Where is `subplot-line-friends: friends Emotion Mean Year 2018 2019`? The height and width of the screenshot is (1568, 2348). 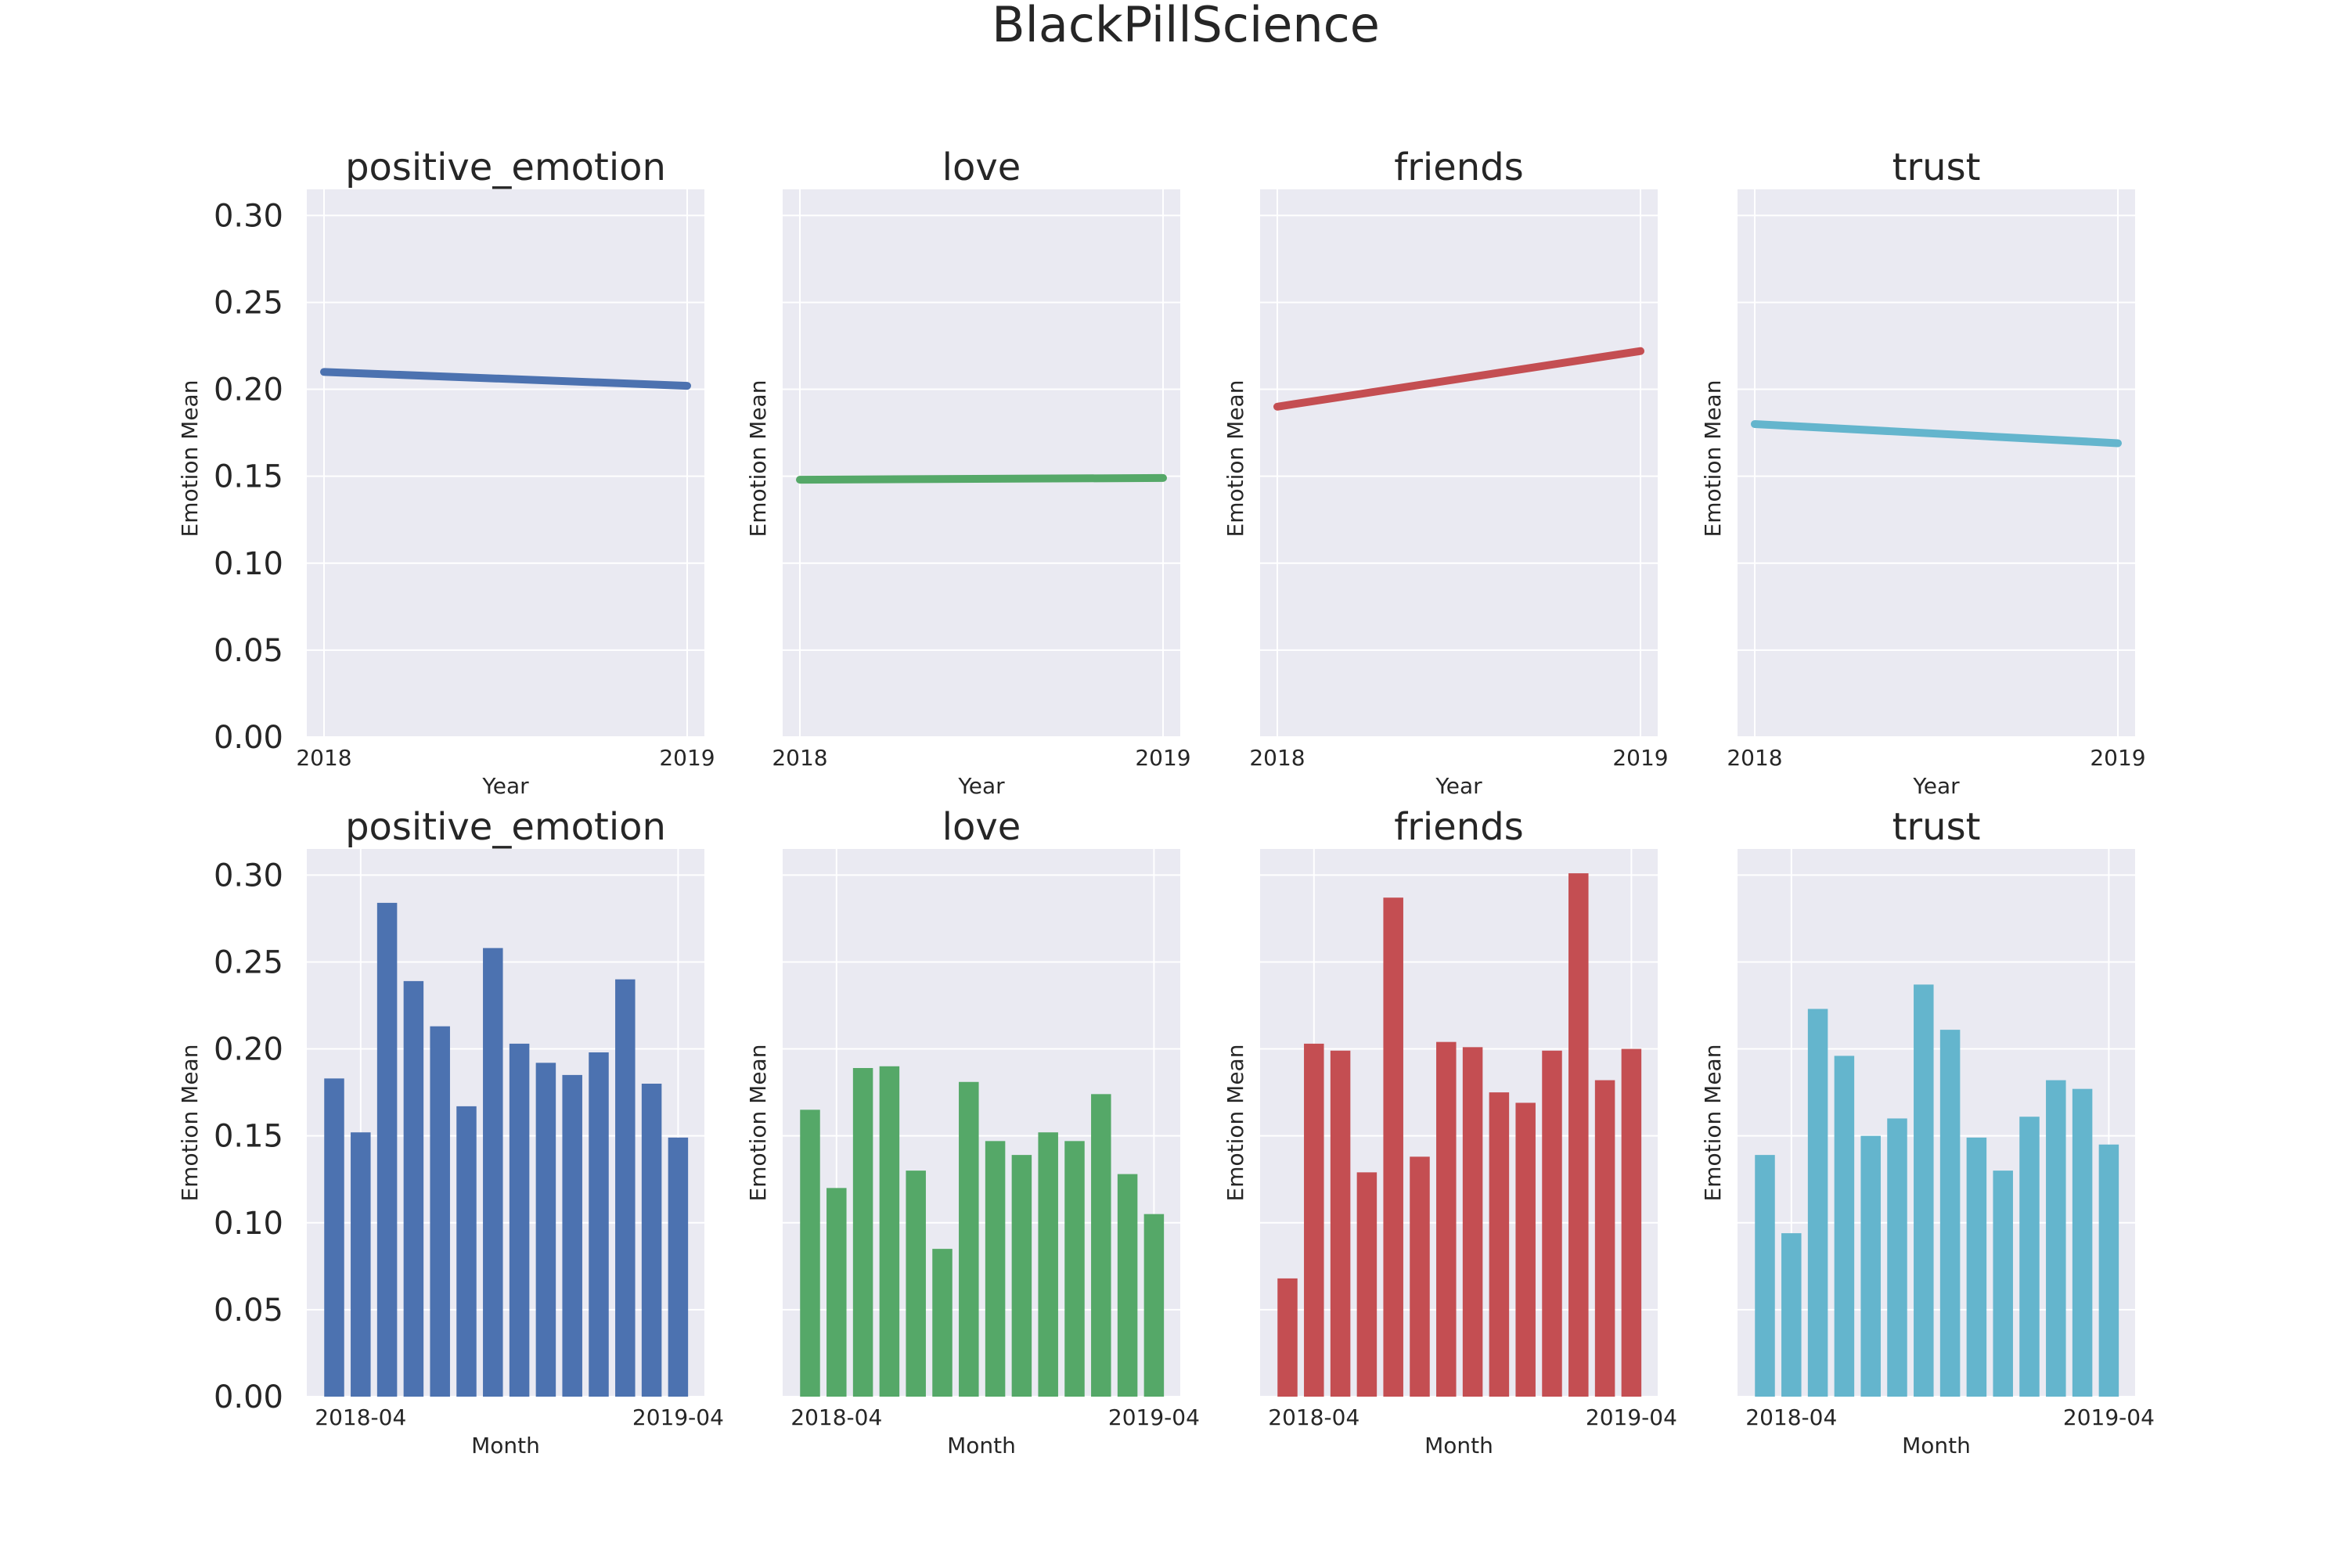
subplot-line-friends: friends Emotion Mean Year 2018 2019 is located at coordinates (1446, 472).